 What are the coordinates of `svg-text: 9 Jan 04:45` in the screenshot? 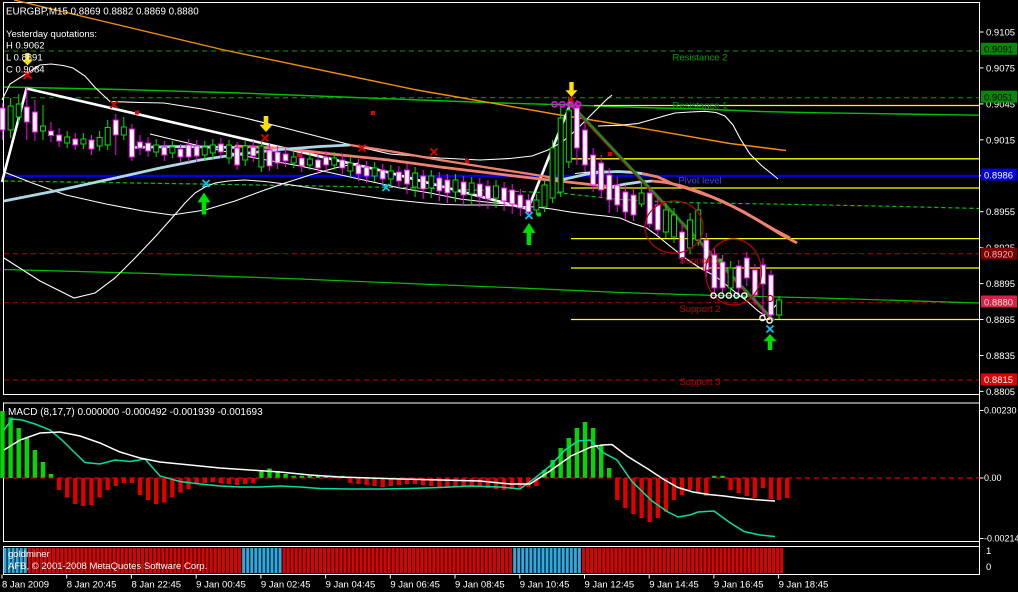 It's located at (351, 585).